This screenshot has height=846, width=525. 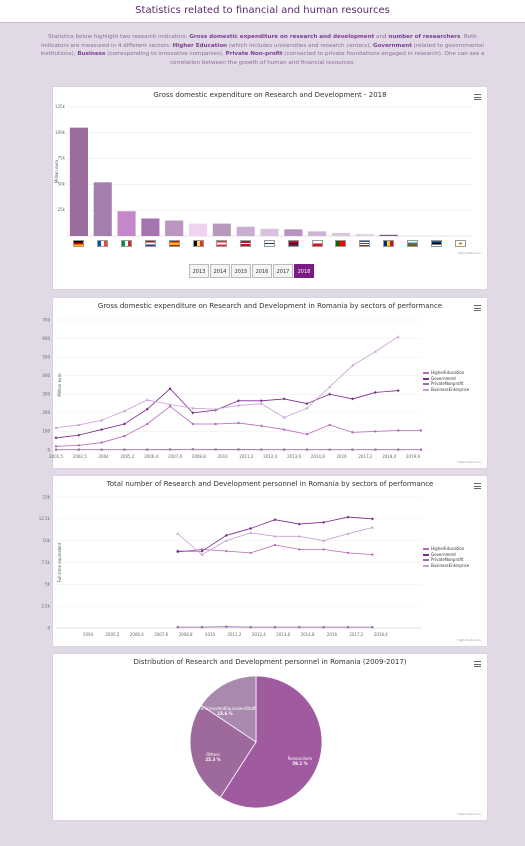 What do you see at coordinates (46, 394) in the screenshot?
I see `y-tick-label: 300` at bounding box center [46, 394].